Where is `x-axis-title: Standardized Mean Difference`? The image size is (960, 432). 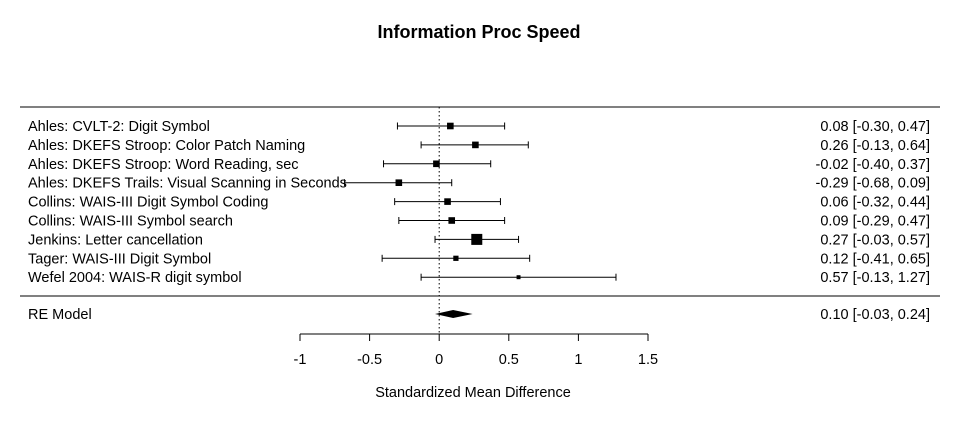
x-axis-title: Standardized Mean Difference is located at coordinates (473, 393).